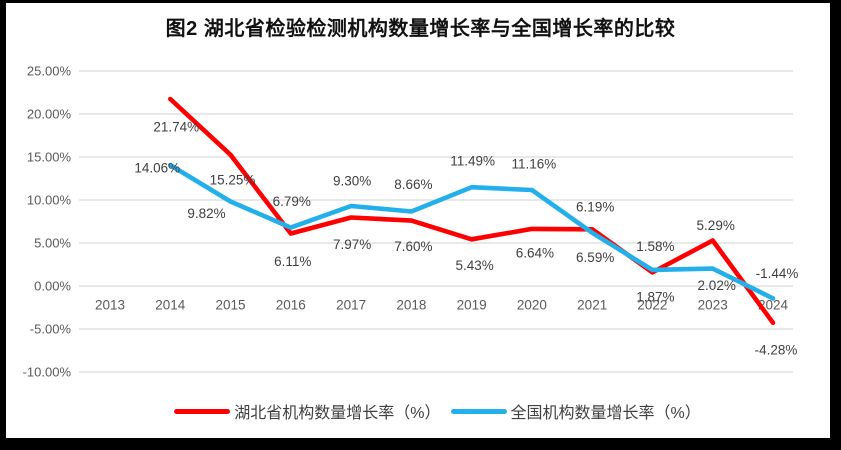  I want to click on data-label-1: -1.44%, so click(777, 273).